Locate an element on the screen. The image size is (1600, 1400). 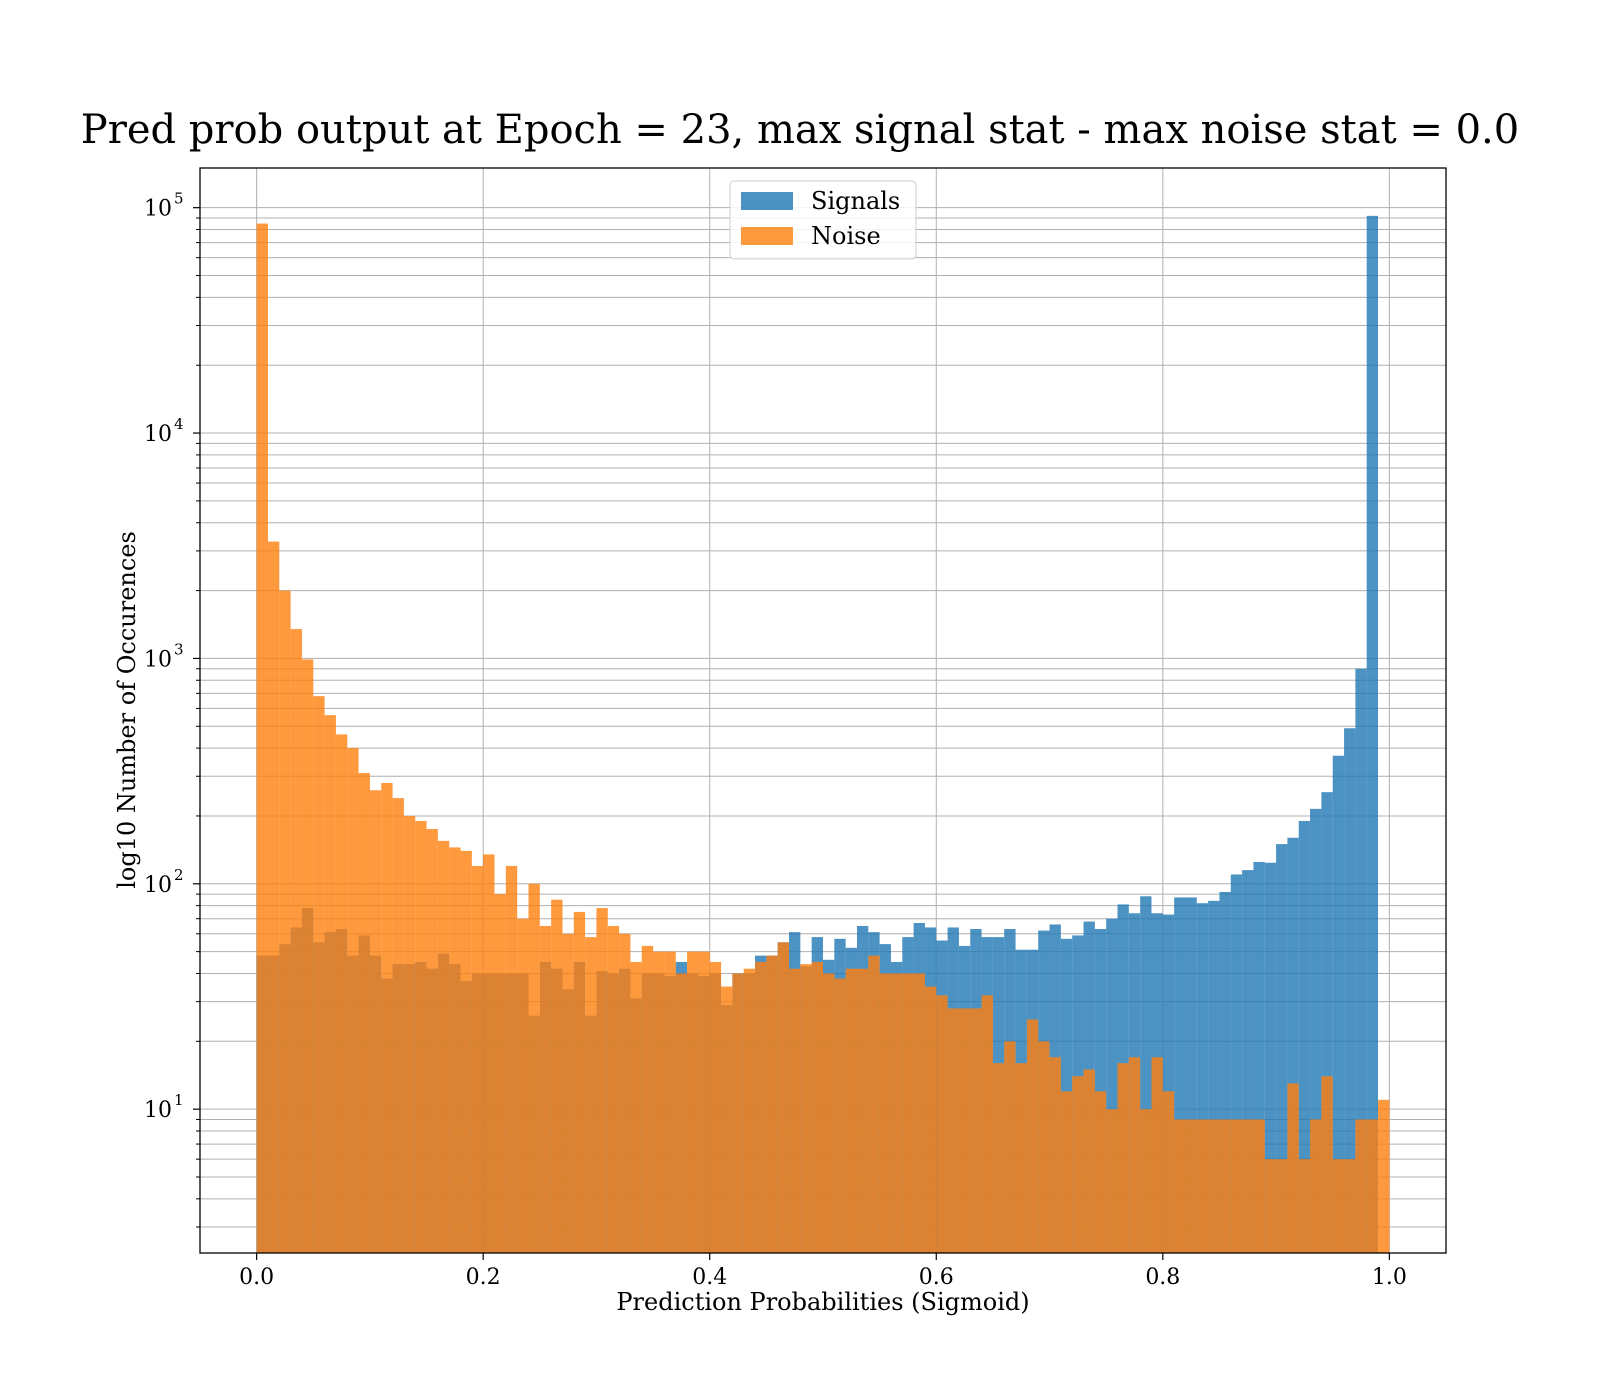
x-tick-label: 0.2 is located at coordinates (483, 1277).